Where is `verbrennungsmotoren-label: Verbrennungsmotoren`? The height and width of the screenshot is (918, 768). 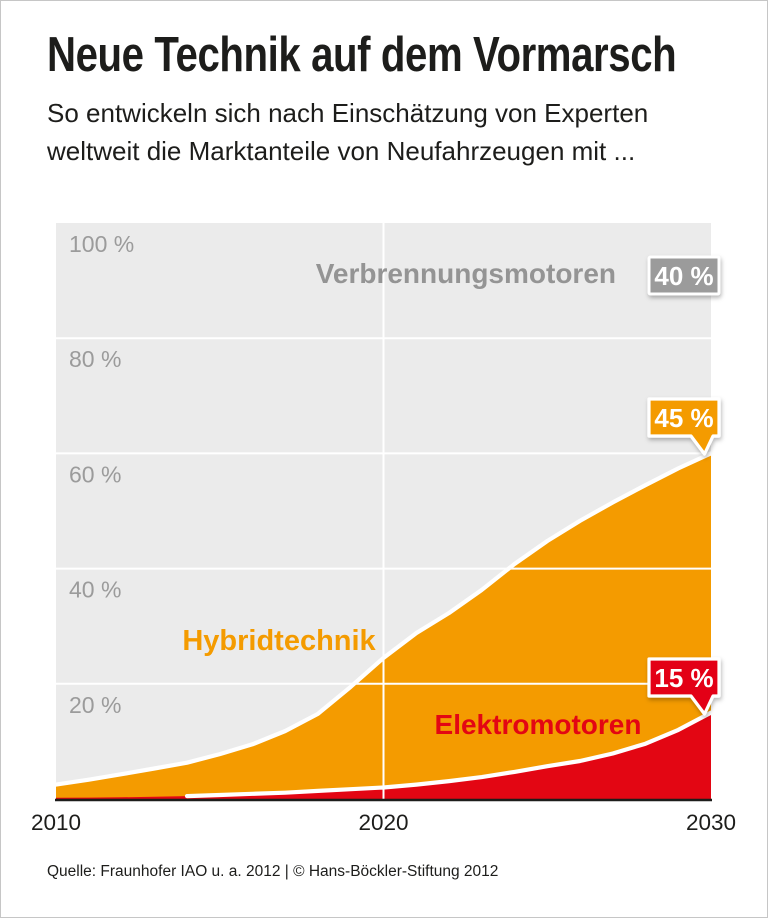 verbrennungsmotoren-label: Verbrennungsmotoren is located at coordinates (466, 273).